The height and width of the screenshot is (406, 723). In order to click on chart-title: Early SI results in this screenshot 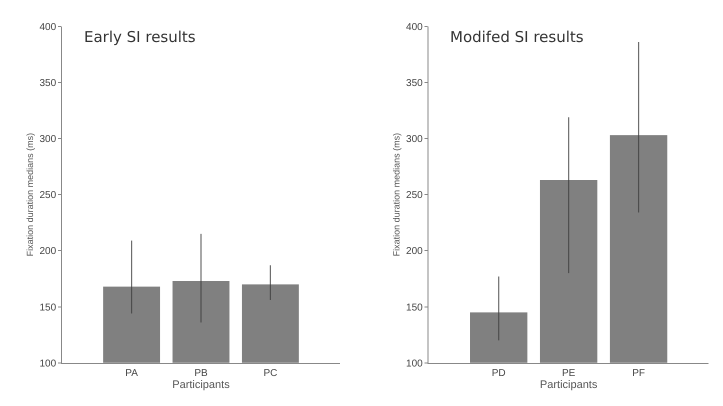, I will do `click(140, 37)`.